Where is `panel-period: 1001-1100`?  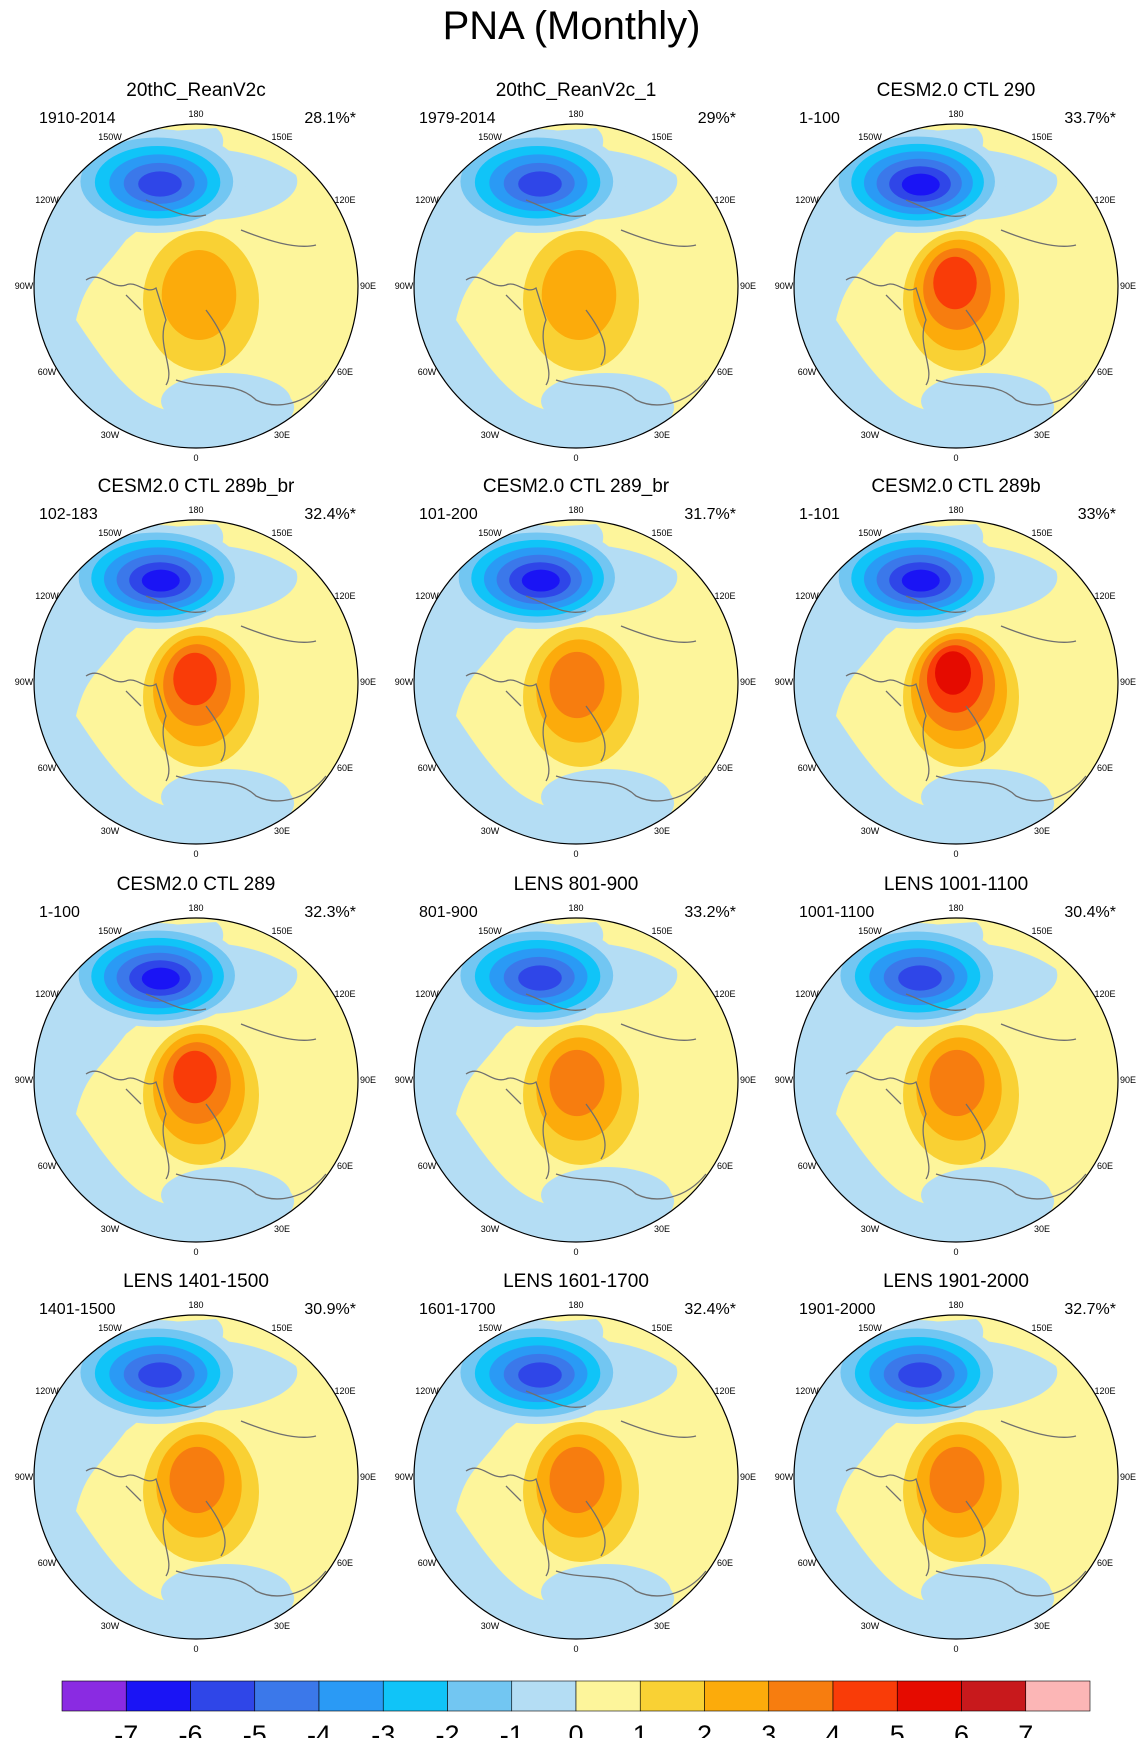
panel-period: 1001-1100 is located at coordinates (837, 912).